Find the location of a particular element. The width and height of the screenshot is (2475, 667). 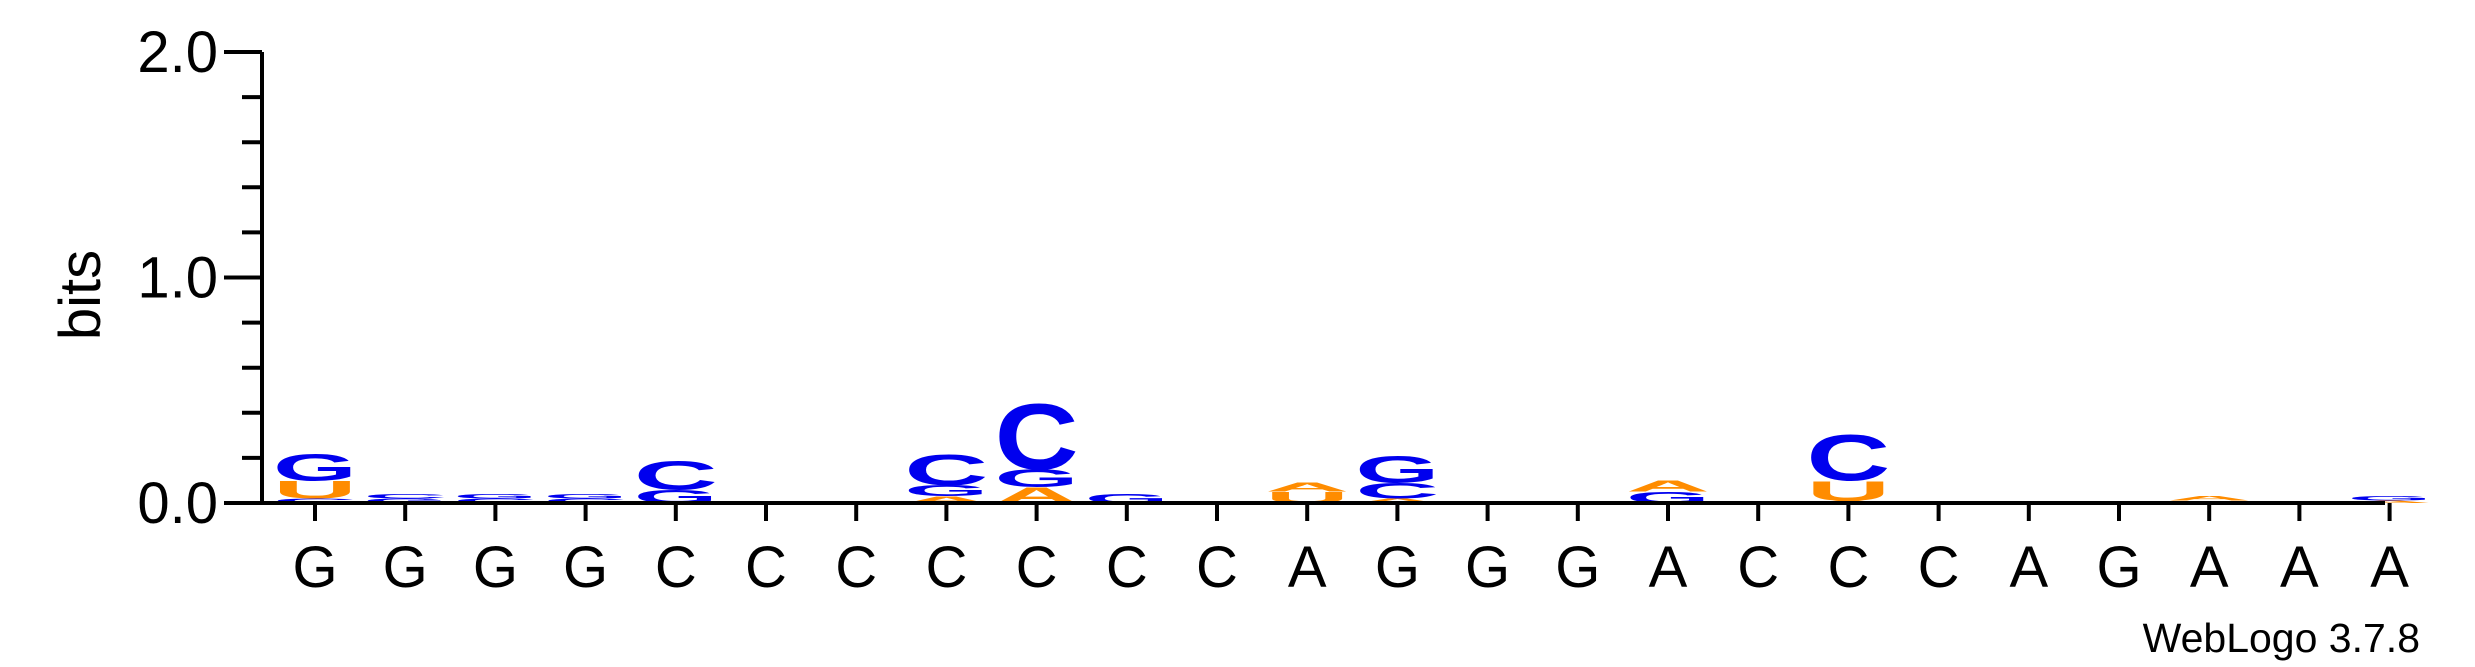

y-tick-label: 1.0 is located at coordinates (177, 278).